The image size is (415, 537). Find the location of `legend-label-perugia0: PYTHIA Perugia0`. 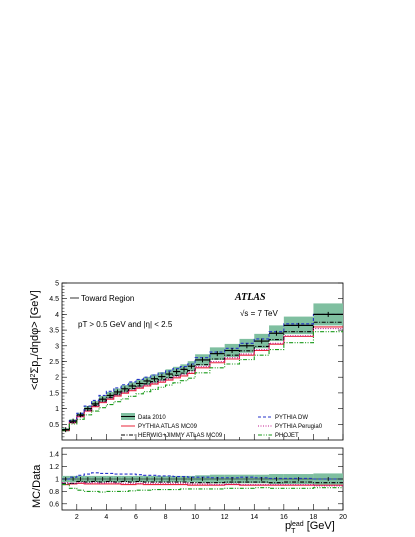

legend-label-perugia0: PYTHIA Perugia0 is located at coordinates (299, 427).